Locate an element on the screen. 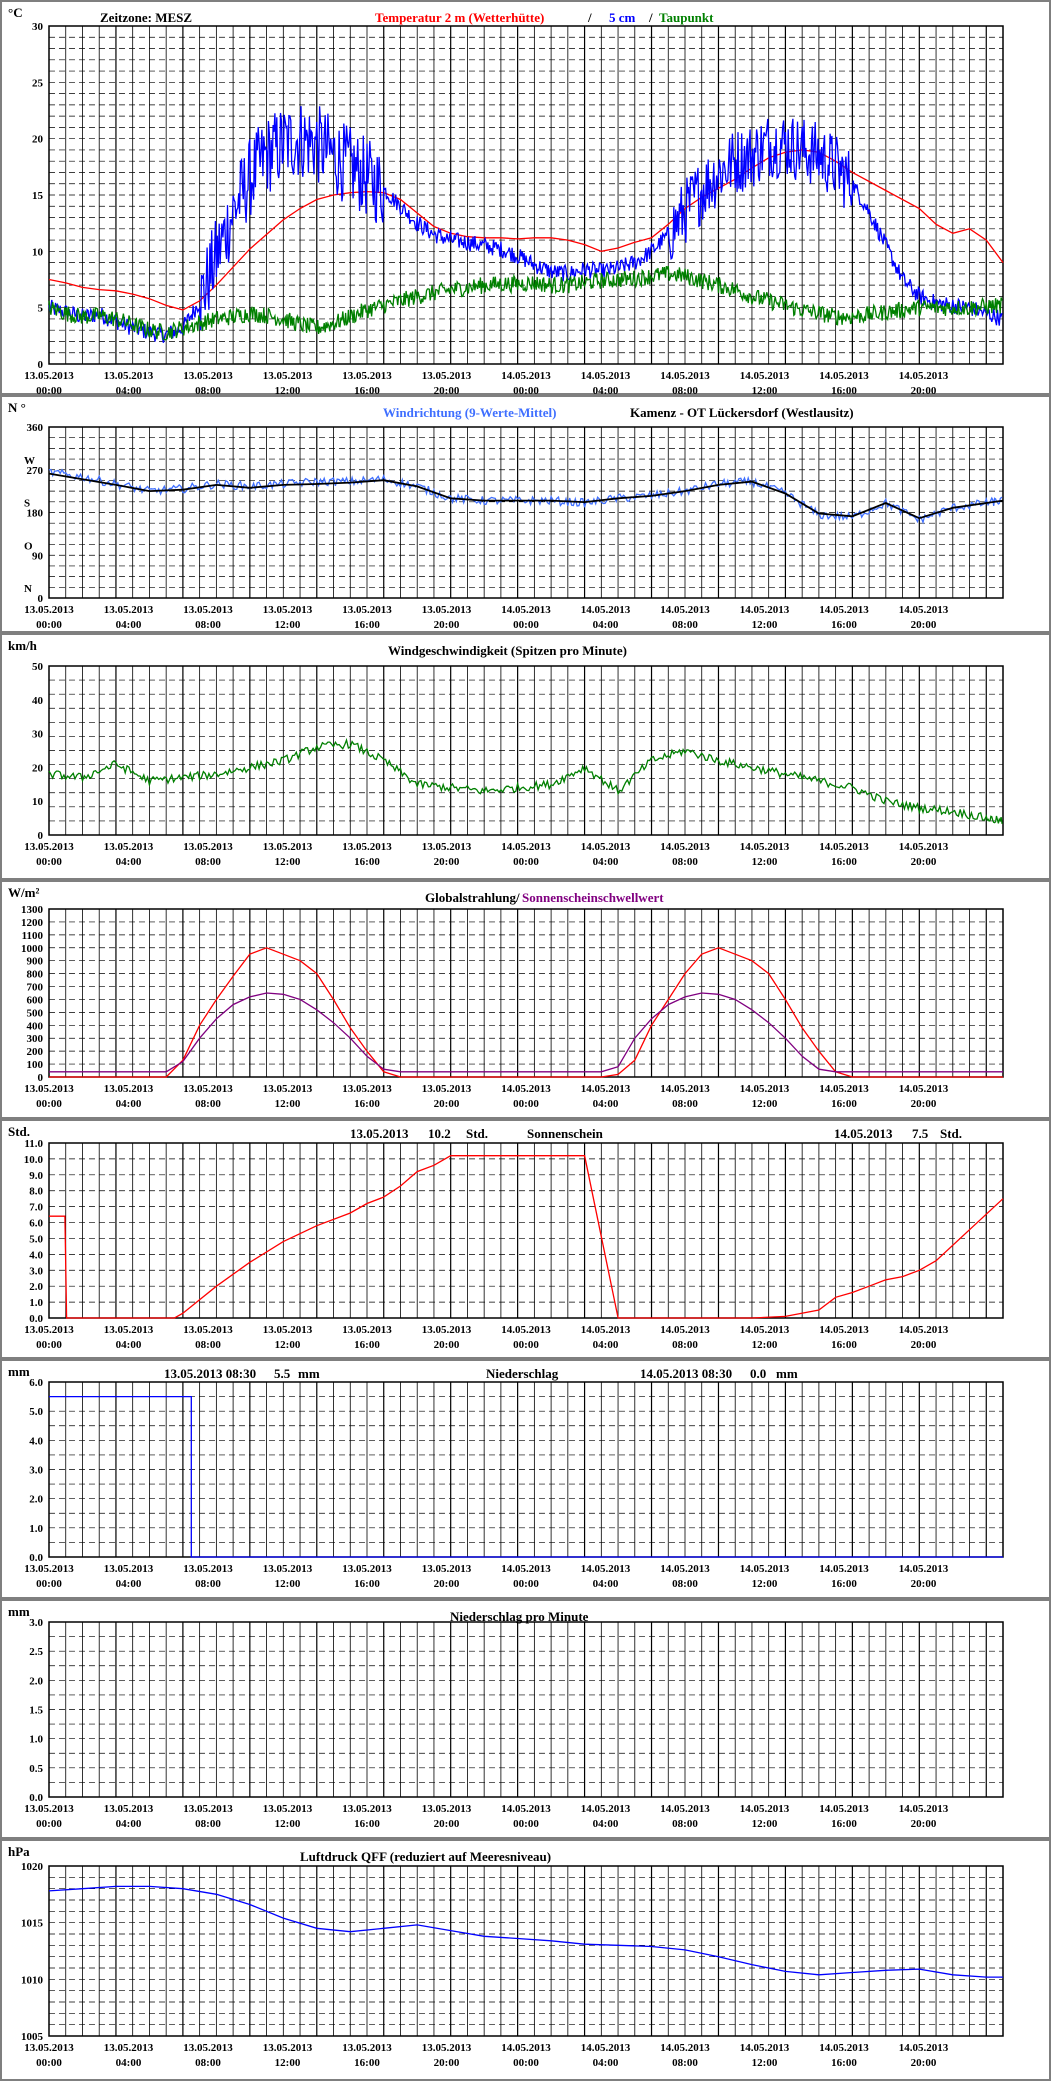 The height and width of the screenshot is (2086, 1052). chart-title: mm is located at coordinates (787, 1373).